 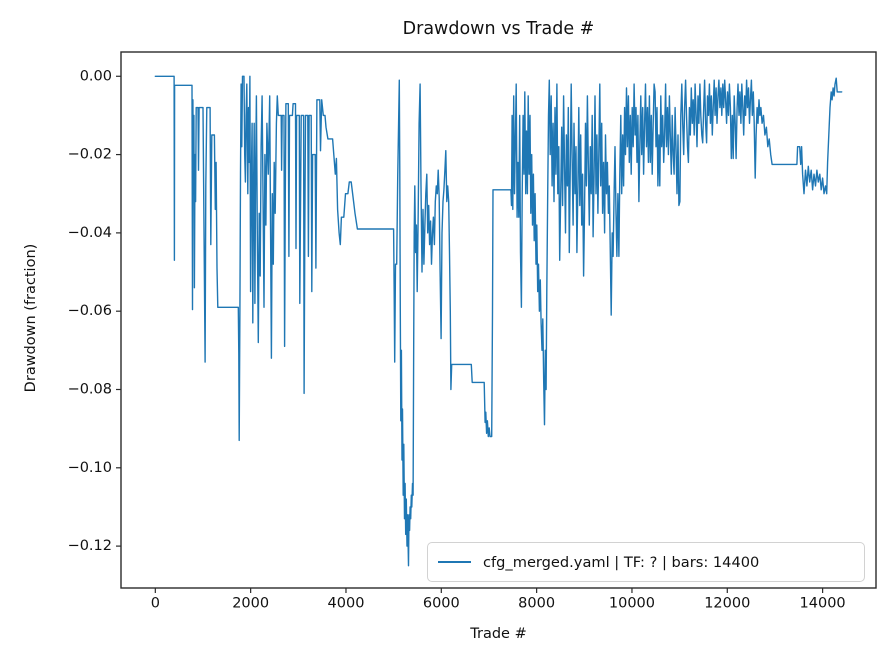 I want to click on x-tick-label: 10000, so click(x=632, y=604).